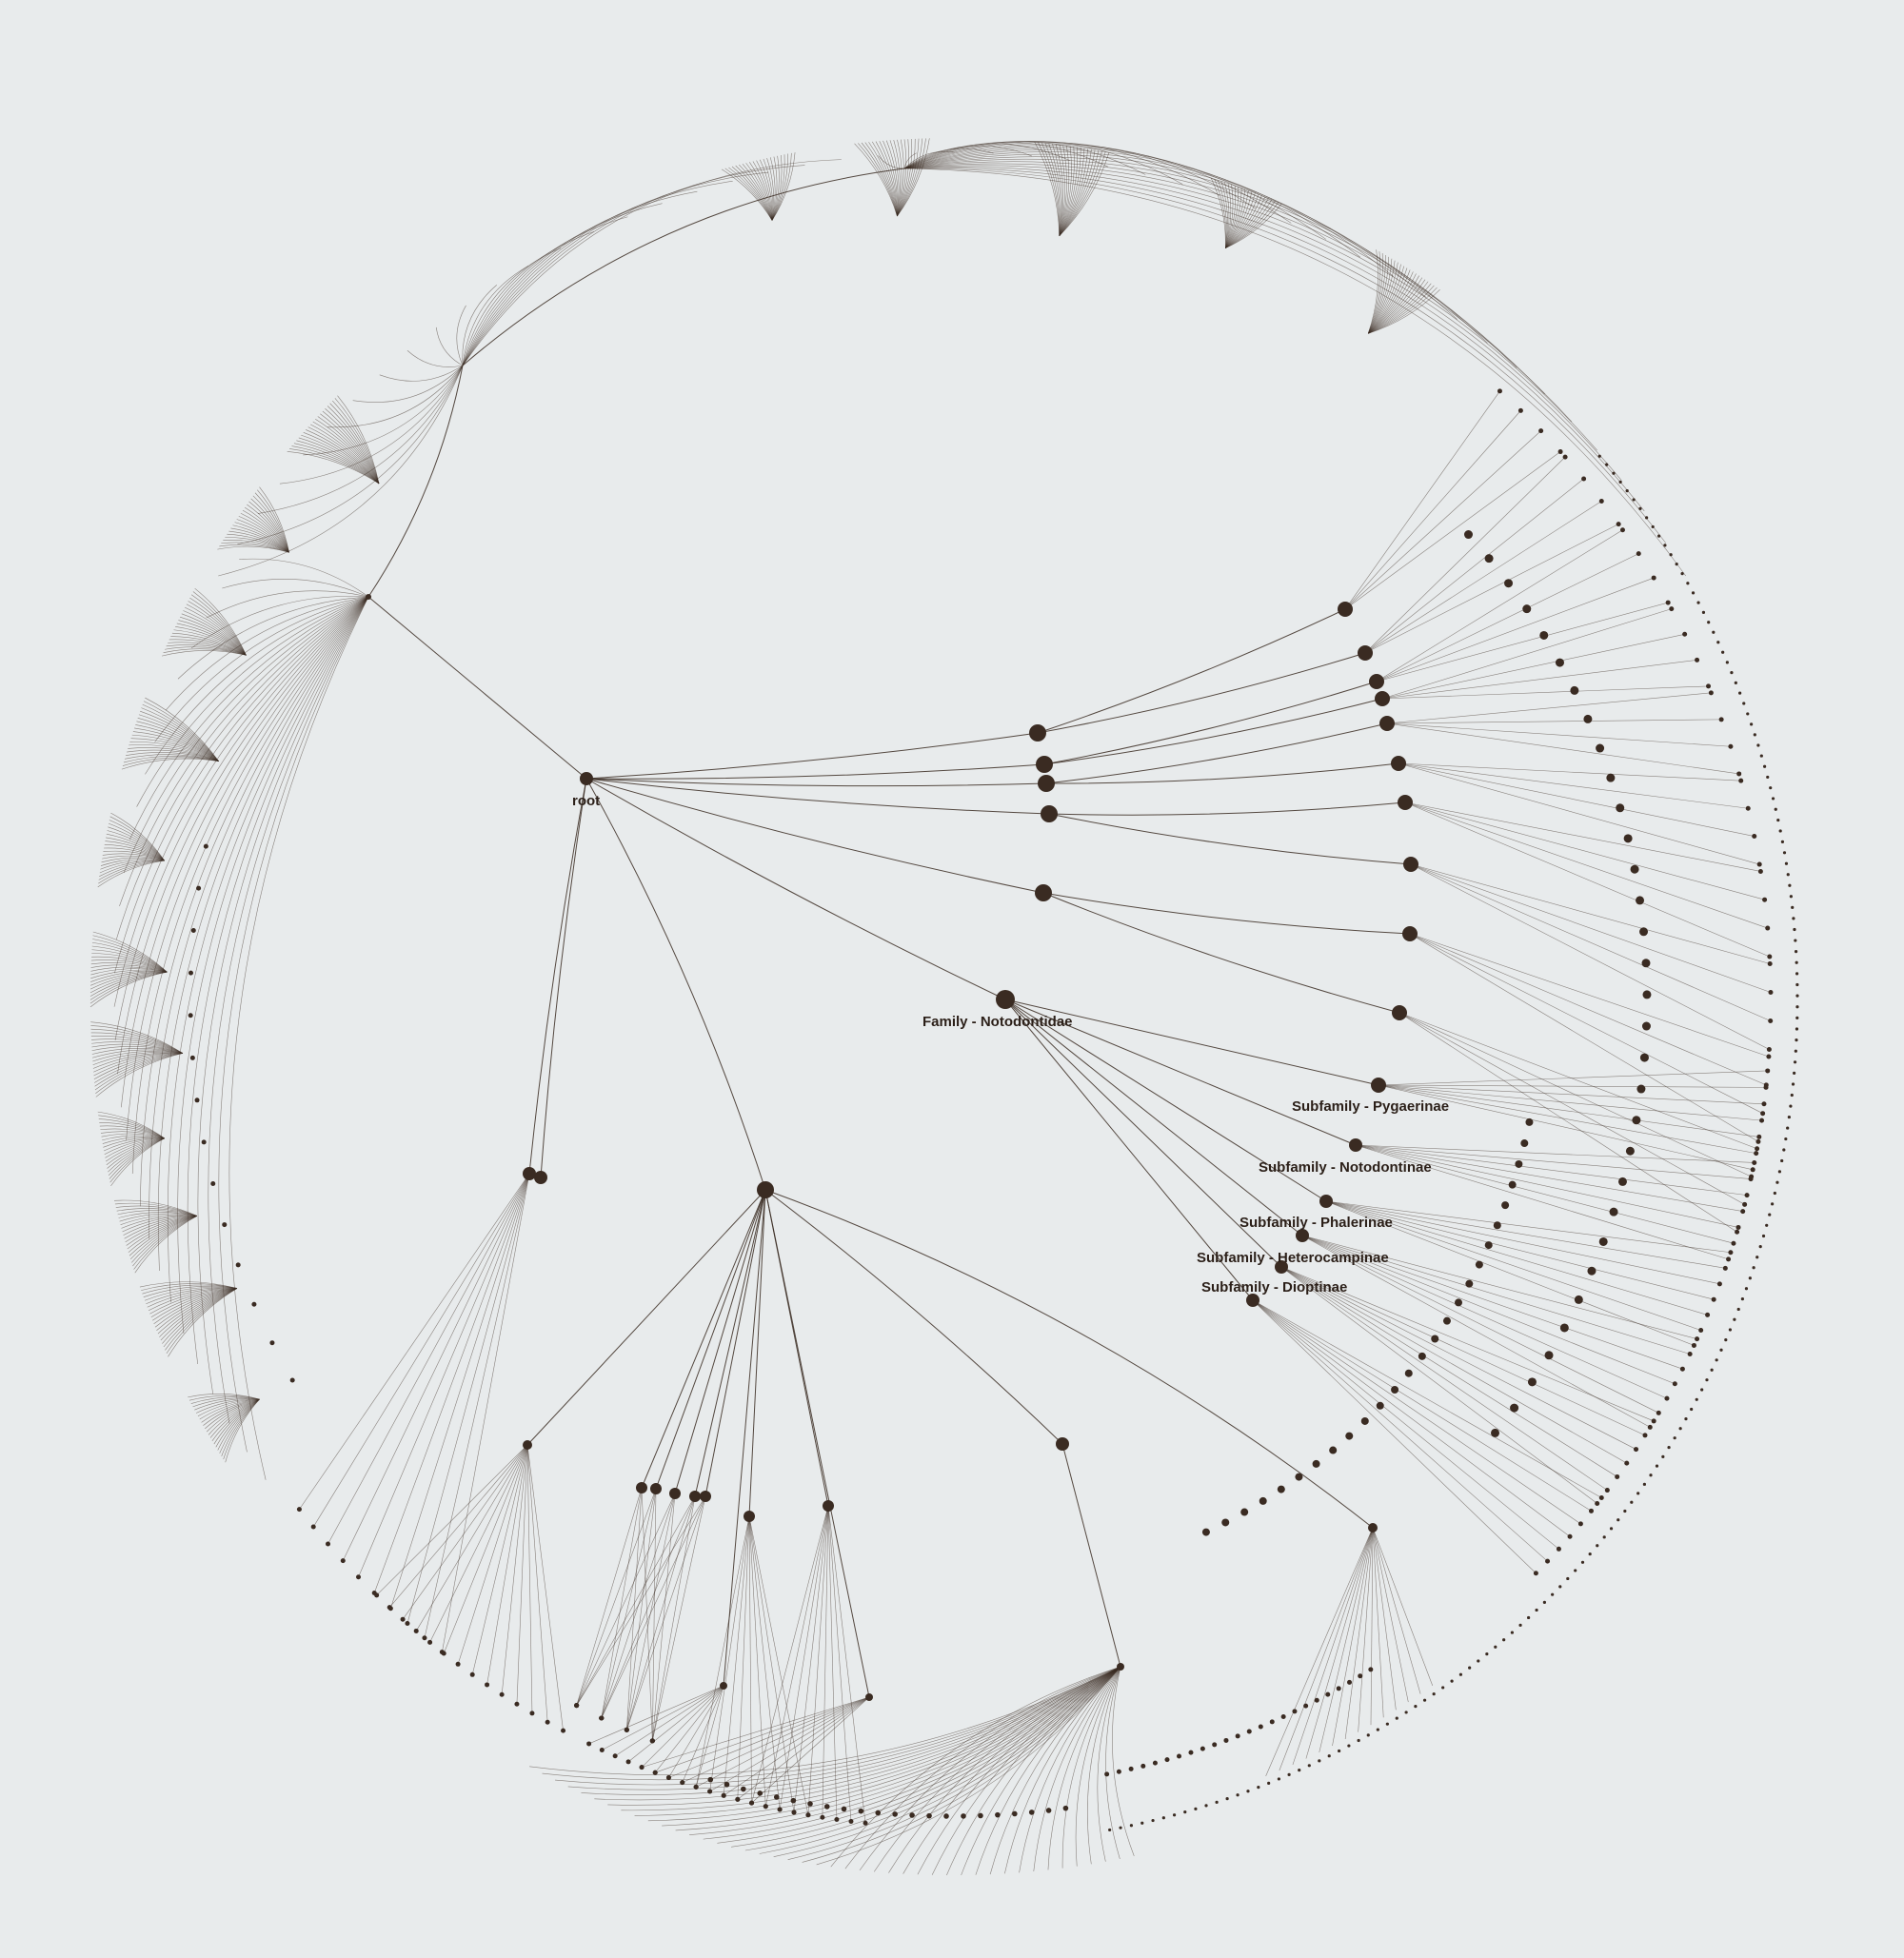  What do you see at coordinates (1316, 1223) in the screenshot?
I see `subfamily-phalerinae-label: Subfamily - Phalerinae` at bounding box center [1316, 1223].